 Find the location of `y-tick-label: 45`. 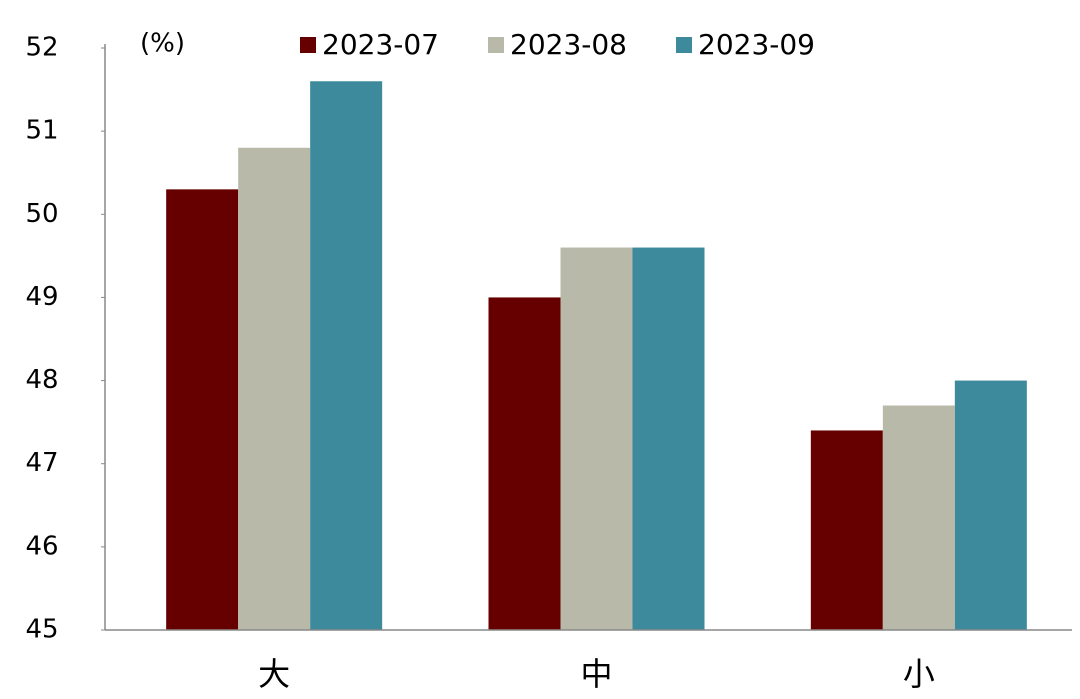

y-tick-label: 45 is located at coordinates (41, 630).